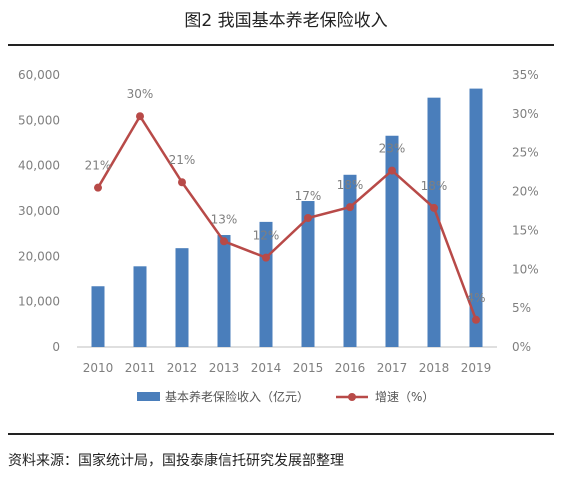 The height and width of the screenshot is (479, 572). I want to click on y-left-tick-label: 30,000, so click(39, 211).